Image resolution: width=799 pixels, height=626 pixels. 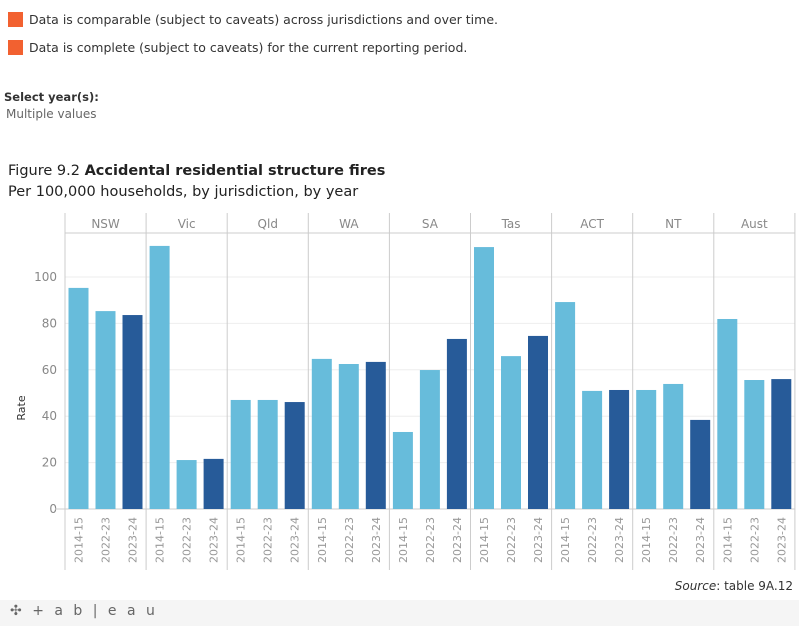 I want to click on y-tick-label: 100, so click(x=45, y=277).